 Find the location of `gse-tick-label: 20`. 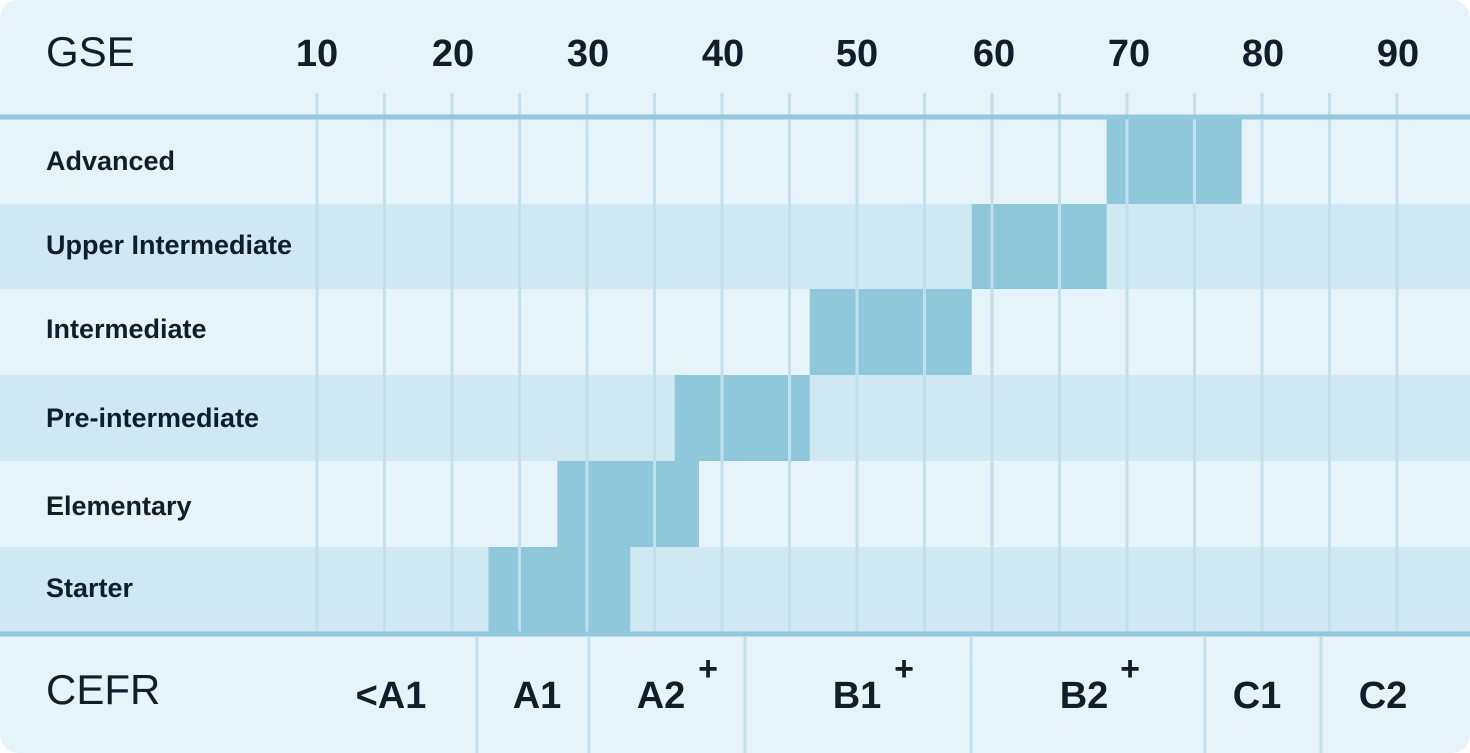

gse-tick-label: 20 is located at coordinates (453, 54).